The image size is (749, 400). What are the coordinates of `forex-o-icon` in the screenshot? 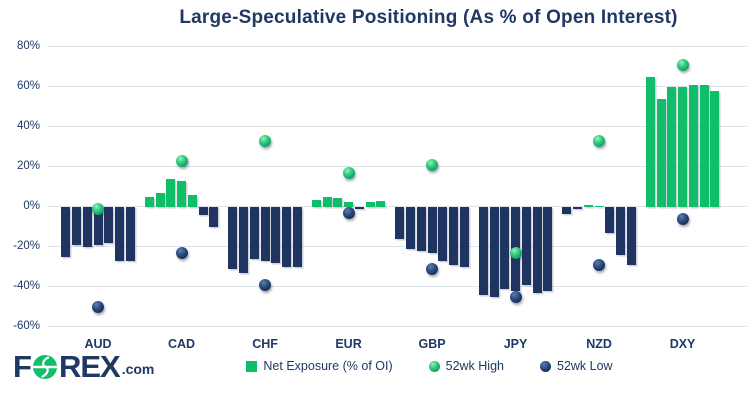 It's located at (45, 367).